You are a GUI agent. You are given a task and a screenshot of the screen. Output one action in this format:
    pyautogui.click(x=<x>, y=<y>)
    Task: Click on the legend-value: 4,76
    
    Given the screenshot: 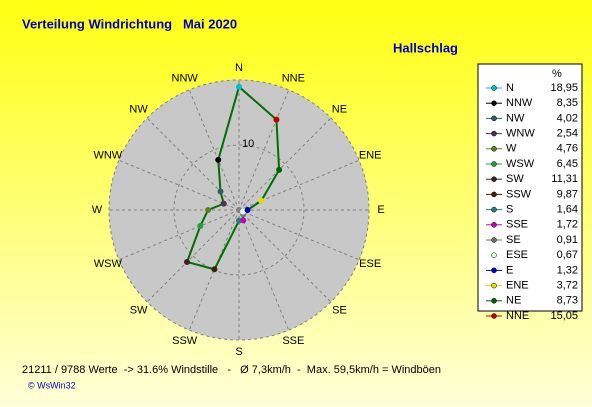 What is the action you would take?
    pyautogui.click(x=567, y=149)
    